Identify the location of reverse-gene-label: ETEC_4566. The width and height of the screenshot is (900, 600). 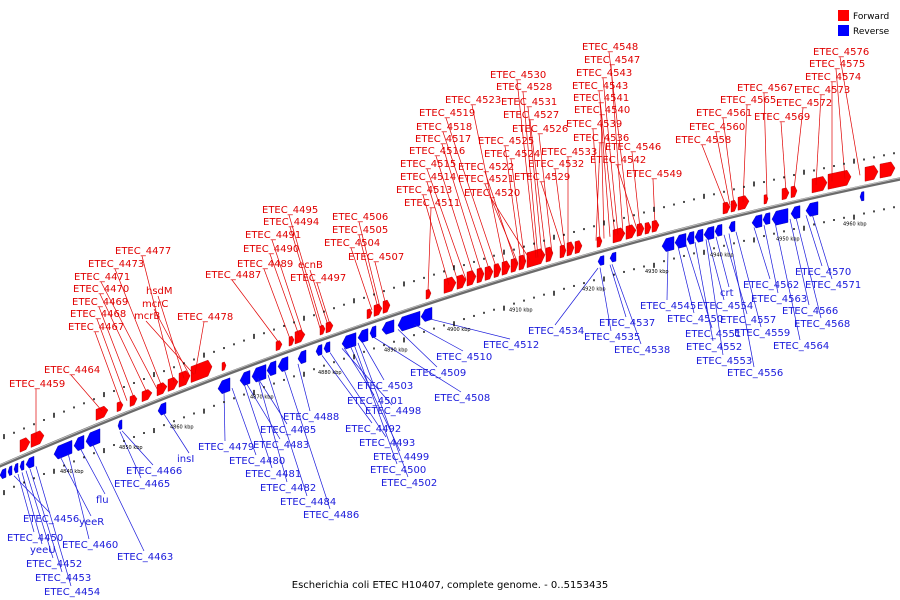
(810, 311).